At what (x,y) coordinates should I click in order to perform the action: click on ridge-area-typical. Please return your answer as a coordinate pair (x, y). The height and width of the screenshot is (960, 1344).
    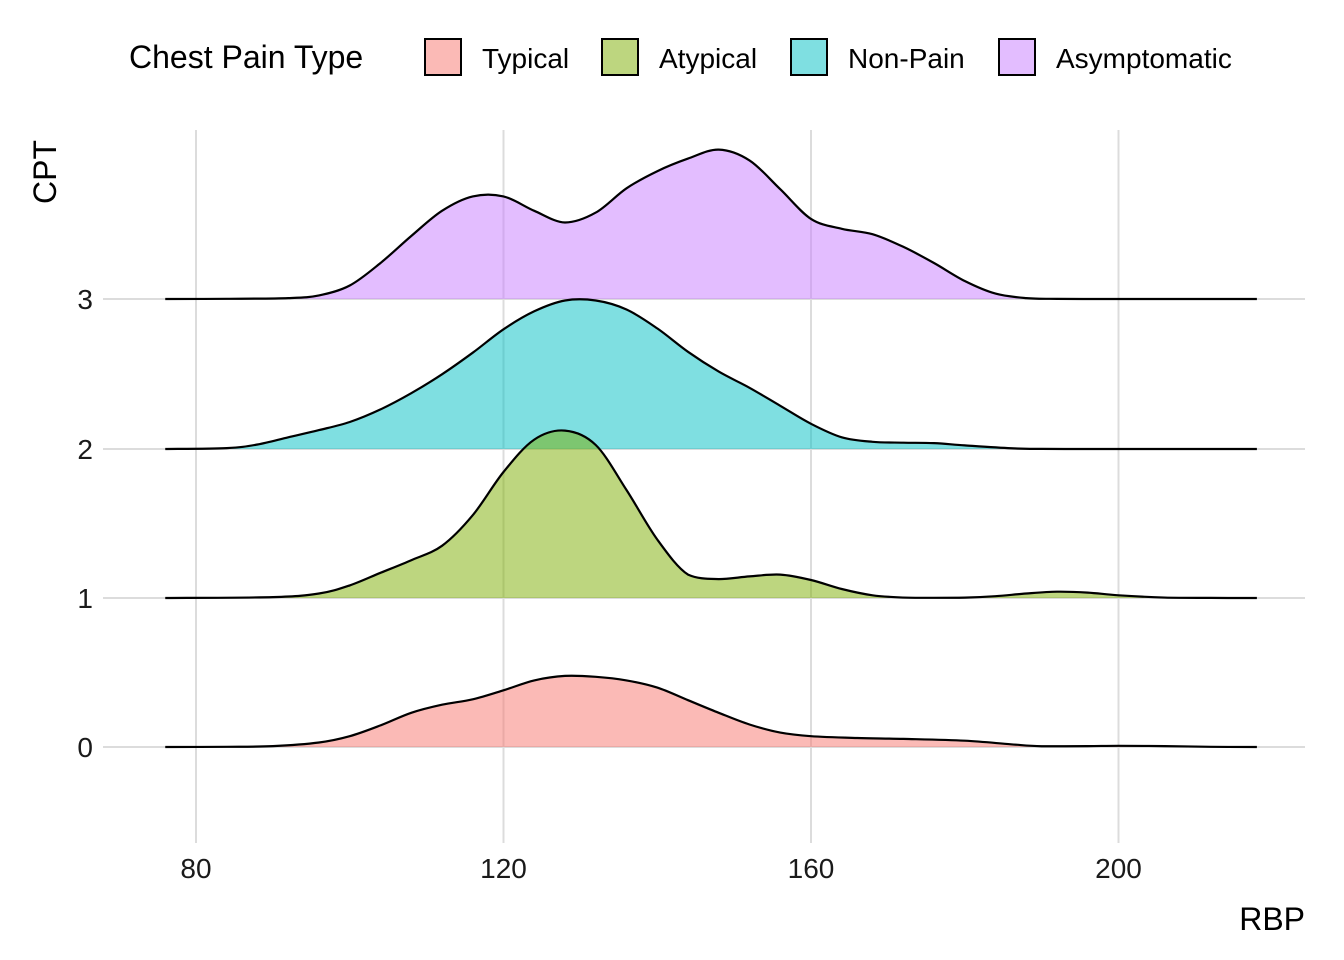
    Looking at the image, I should click on (711, 711).